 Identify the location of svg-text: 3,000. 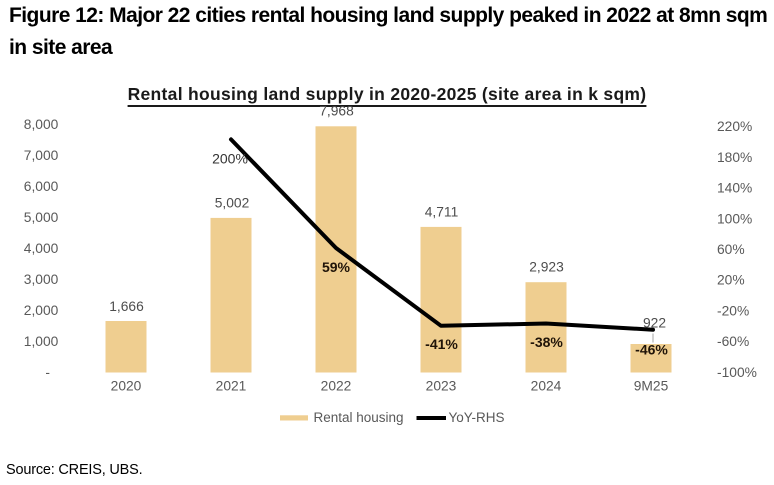
(41, 279).